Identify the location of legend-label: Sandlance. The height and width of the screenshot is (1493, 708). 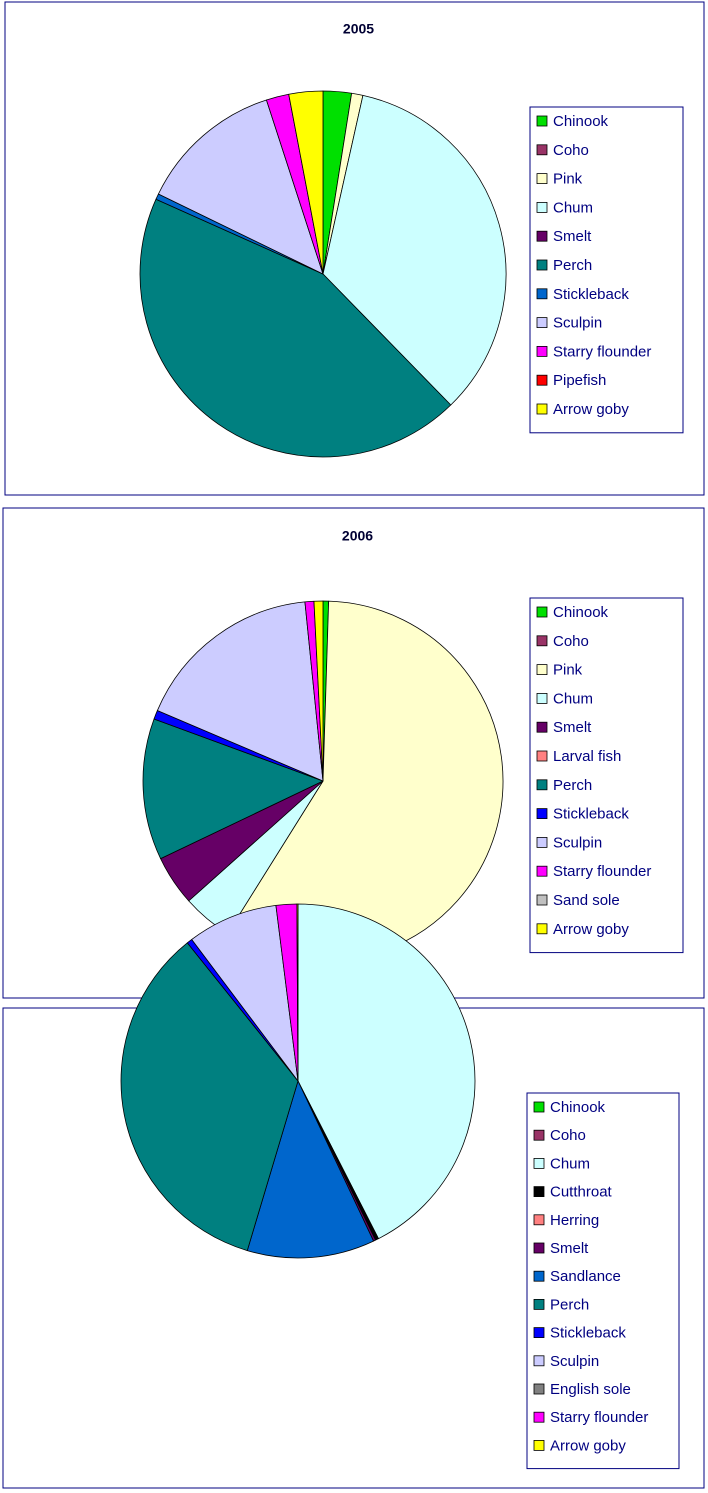
(585, 1276).